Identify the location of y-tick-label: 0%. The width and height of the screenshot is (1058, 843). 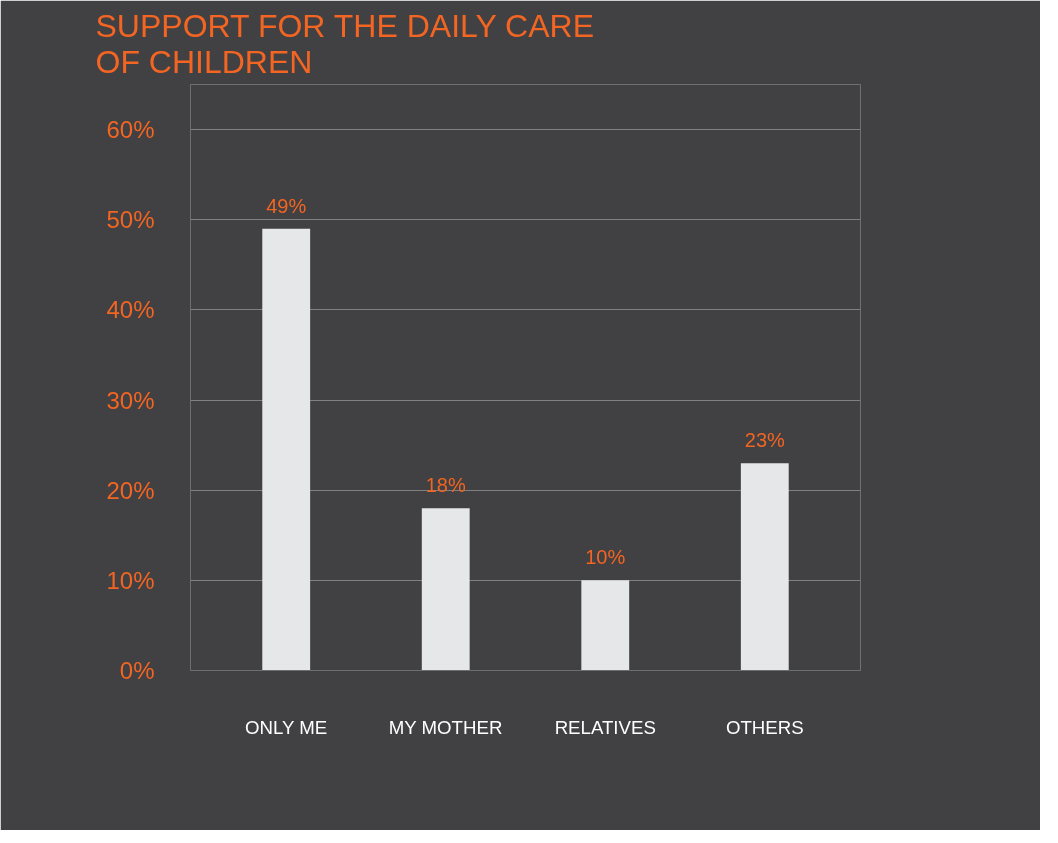
(137, 670).